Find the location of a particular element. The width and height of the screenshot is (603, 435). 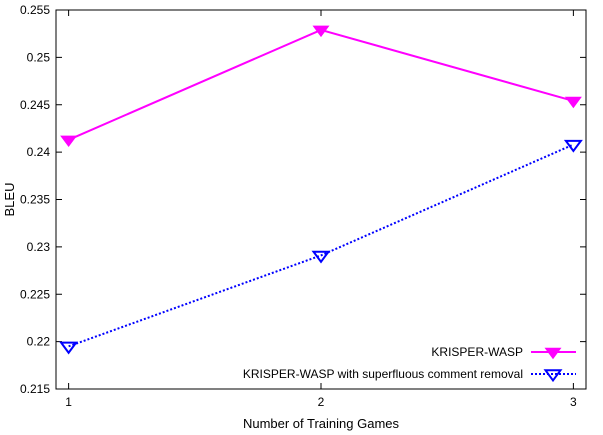

legend-item-1: KRISPER-WASP is located at coordinates (503, 352).